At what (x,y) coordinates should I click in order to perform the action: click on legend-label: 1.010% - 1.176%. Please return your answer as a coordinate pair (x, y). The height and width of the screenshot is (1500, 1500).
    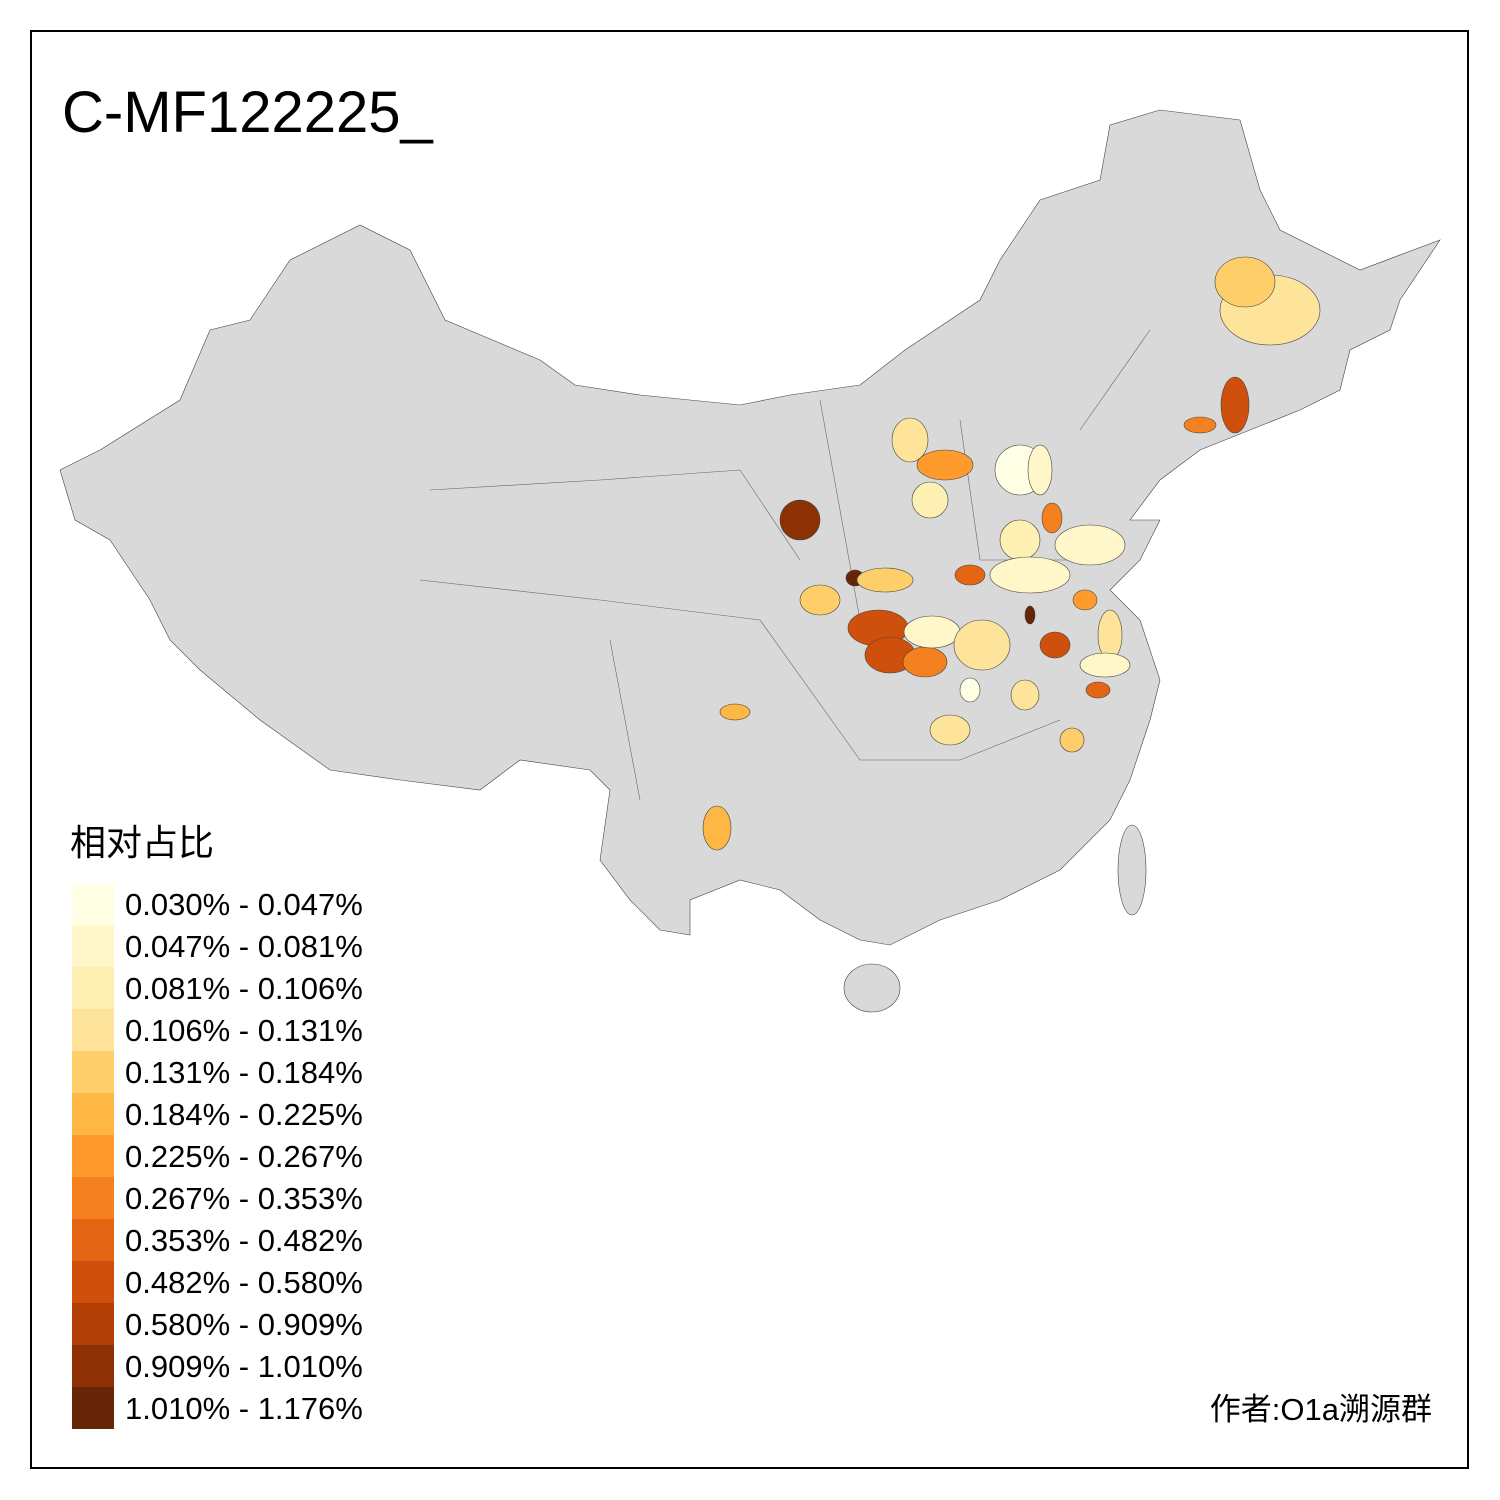
    Looking at the image, I should click on (244, 1408).